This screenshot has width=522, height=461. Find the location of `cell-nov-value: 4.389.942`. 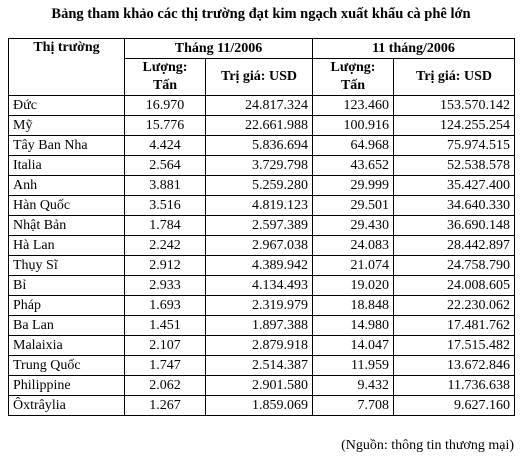

cell-nov-value: 4.389.942 is located at coordinates (259, 265).